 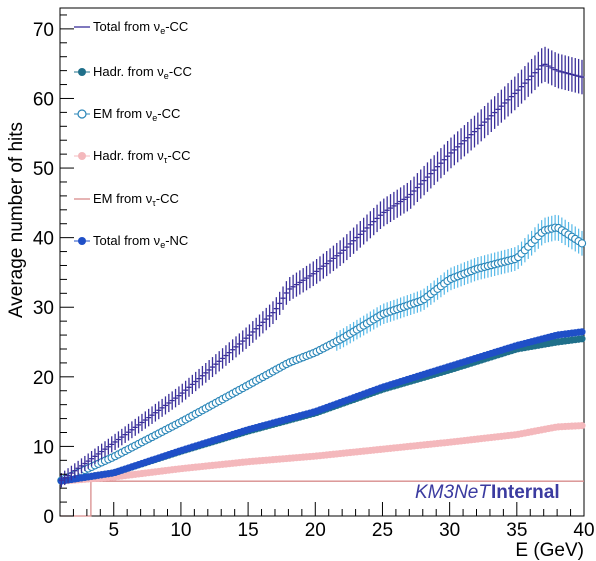 What do you see at coordinates (583, 530) in the screenshot?
I see `x-tick-label: 40` at bounding box center [583, 530].